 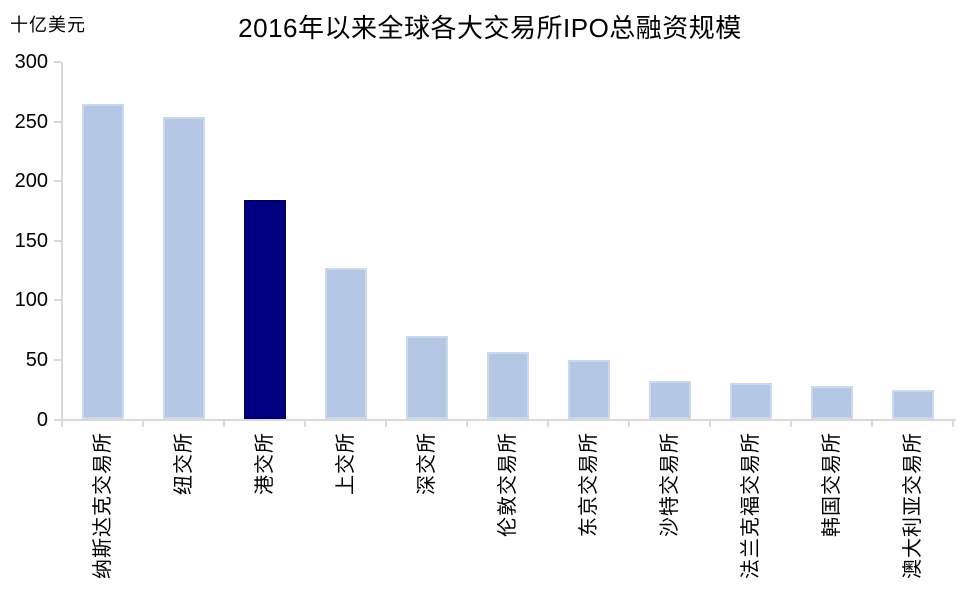 I want to click on x-category-label: 伦敦交易所, so click(x=507, y=484).